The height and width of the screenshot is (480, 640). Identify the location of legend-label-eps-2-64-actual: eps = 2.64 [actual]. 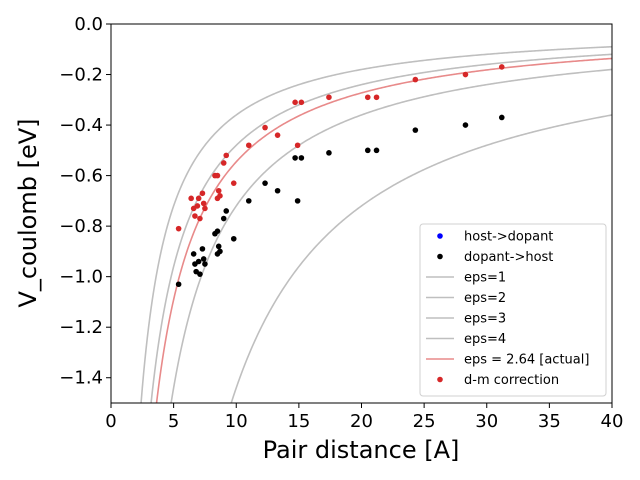
(526, 360).